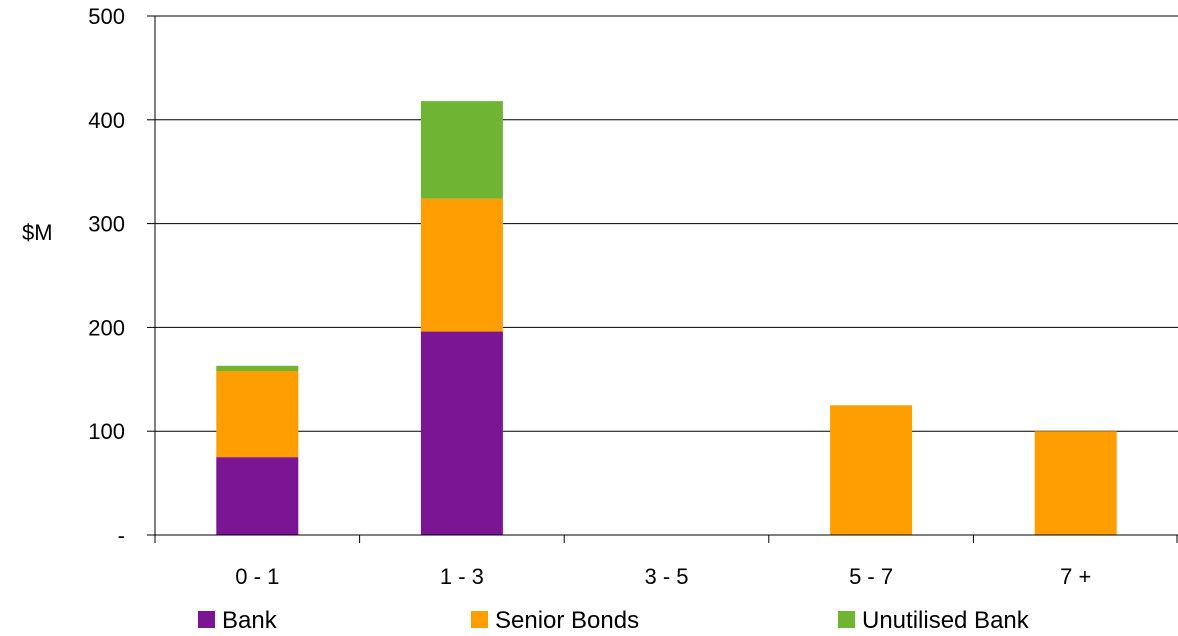 The image size is (1178, 636). What do you see at coordinates (37, 232) in the screenshot?
I see `y-axis-title: $M` at bounding box center [37, 232].